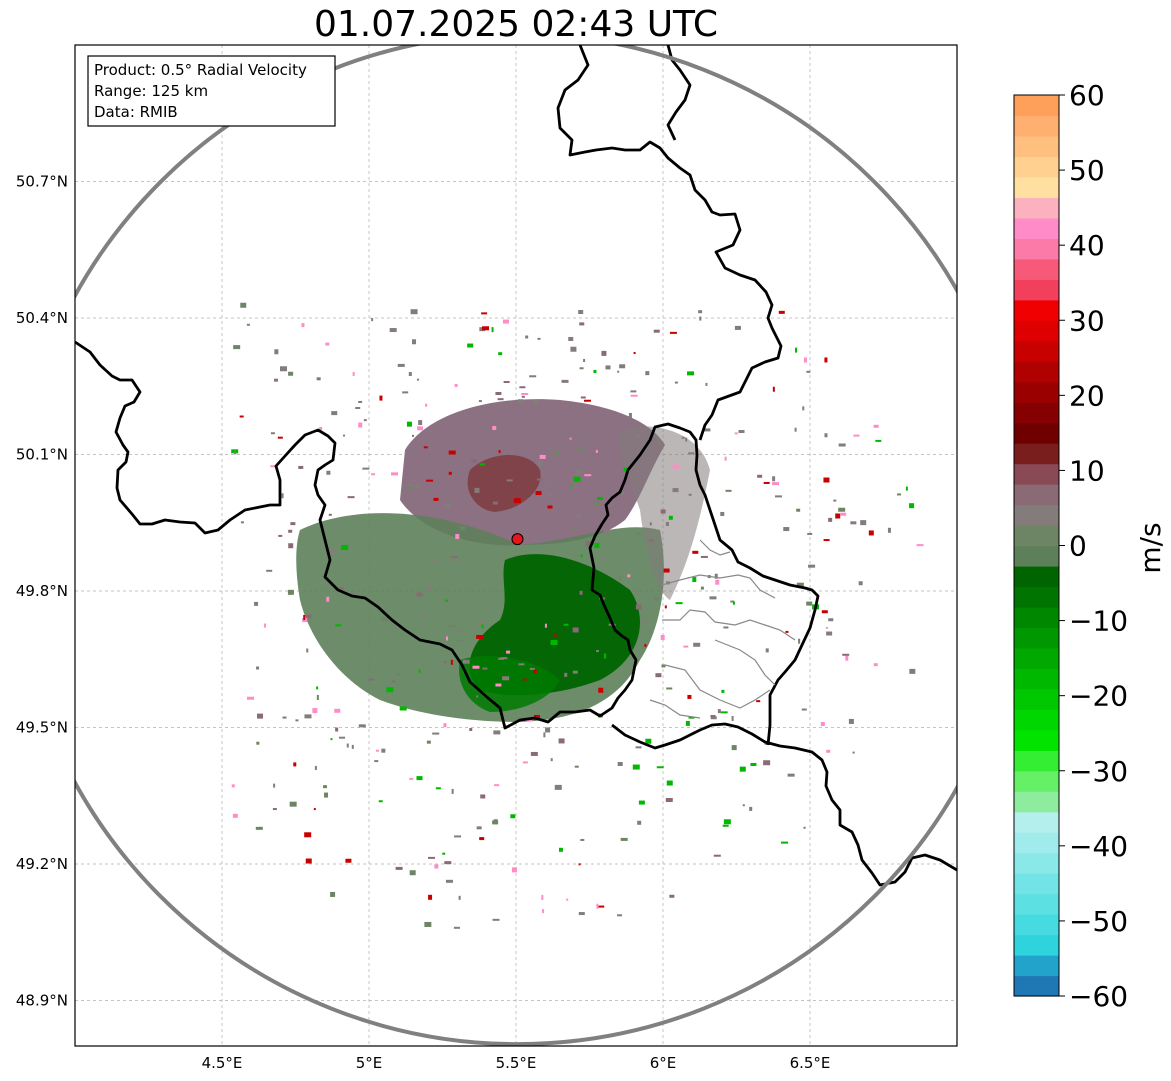 This screenshot has width=1171, height=1081. I want to click on x-tick-label: 6°E, so click(663, 1063).